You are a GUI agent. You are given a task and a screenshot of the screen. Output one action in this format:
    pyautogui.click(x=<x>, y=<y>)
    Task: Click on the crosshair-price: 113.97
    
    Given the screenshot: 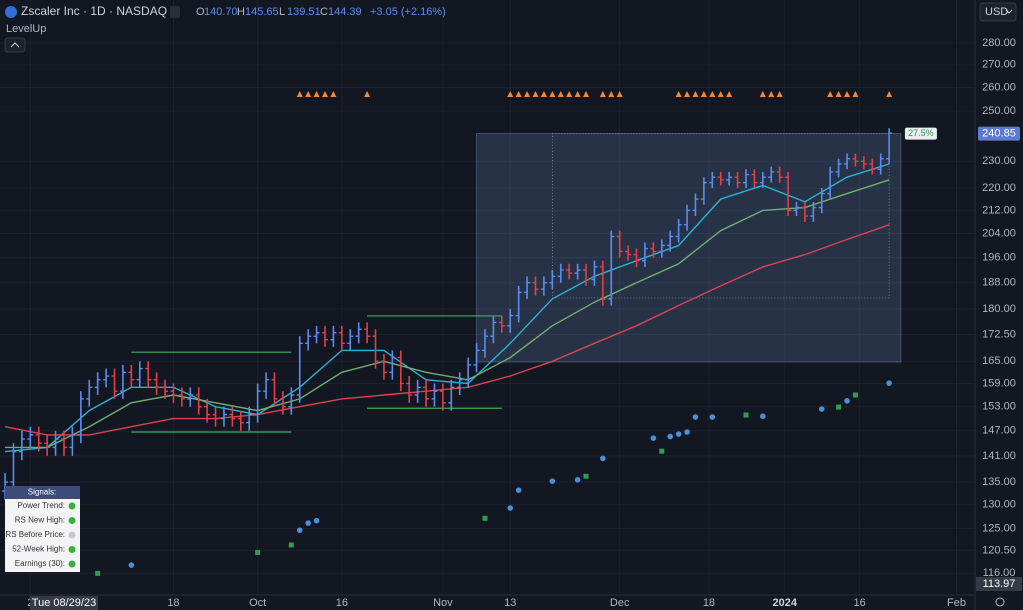 What is the action you would take?
    pyautogui.click(x=999, y=584)
    